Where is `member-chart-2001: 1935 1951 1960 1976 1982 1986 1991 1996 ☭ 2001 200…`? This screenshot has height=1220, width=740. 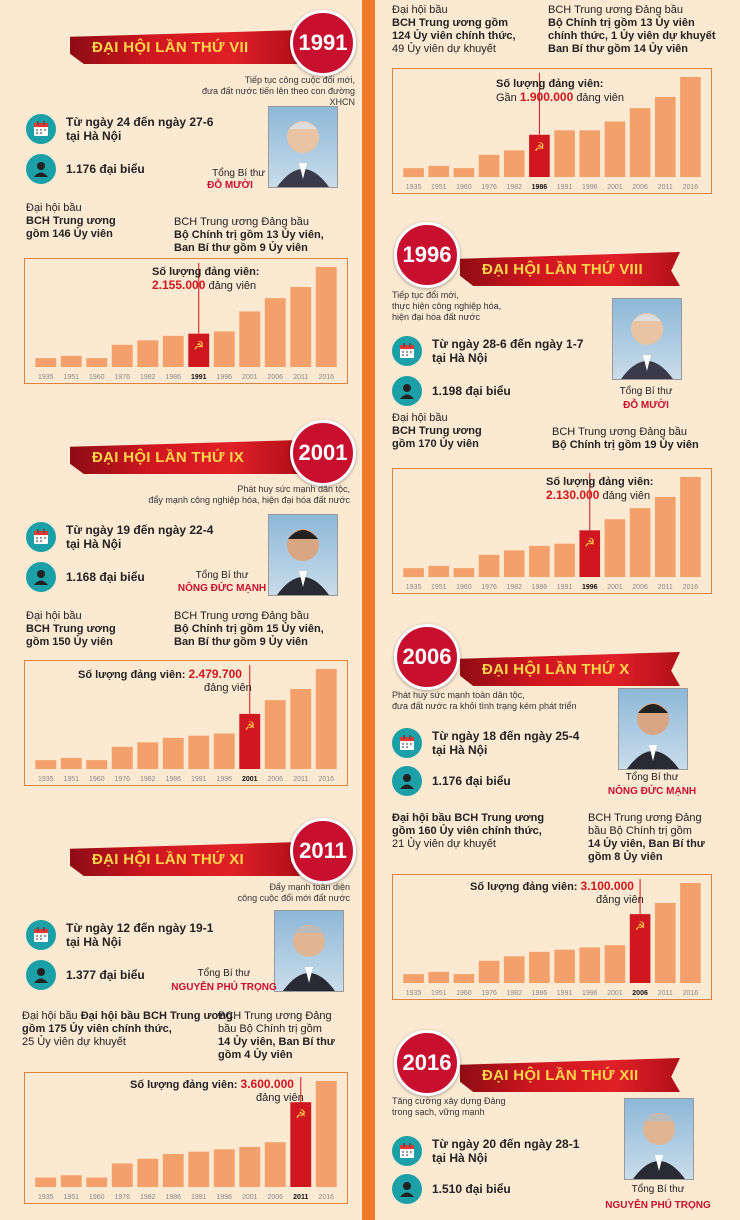
member-chart-2001: 1935 1951 1960 1976 1982 1986 1991 1996 ☭ 2001 200… is located at coordinates (186, 723).